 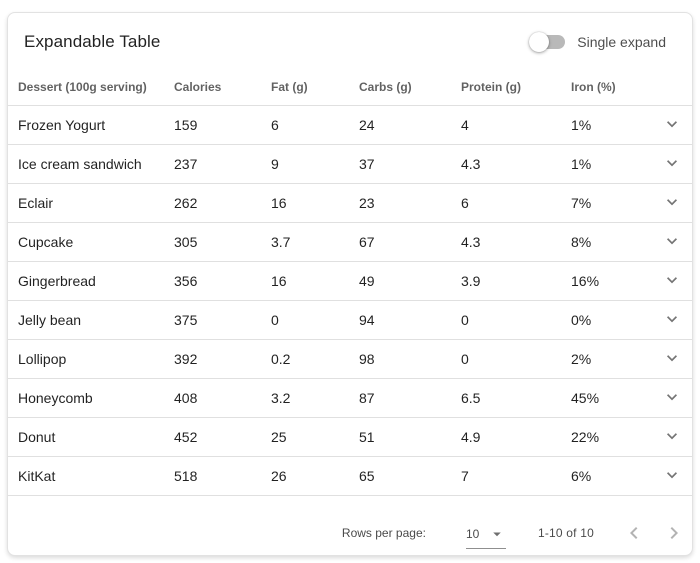 I want to click on cell-calories: 408, so click(x=212, y=398).